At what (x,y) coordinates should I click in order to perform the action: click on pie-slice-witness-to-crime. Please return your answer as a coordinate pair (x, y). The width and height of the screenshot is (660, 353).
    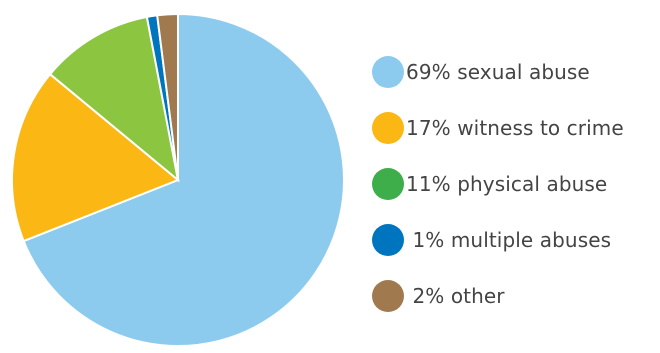
    Looking at the image, I should click on (95, 157).